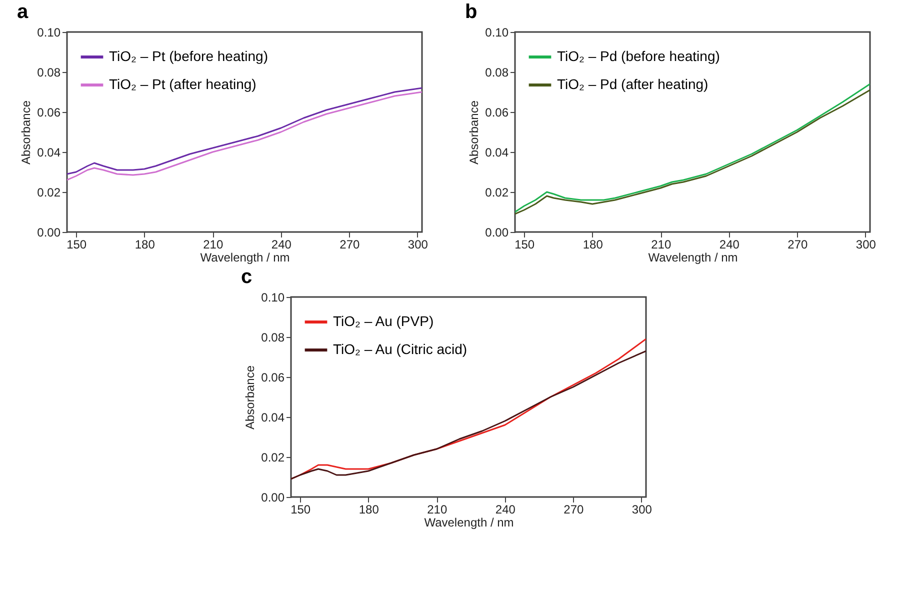 The height and width of the screenshot is (592, 897). Describe the element at coordinates (638, 56) in the screenshot. I see `legend-label: TiO₂ – Pd (before heating)` at that location.